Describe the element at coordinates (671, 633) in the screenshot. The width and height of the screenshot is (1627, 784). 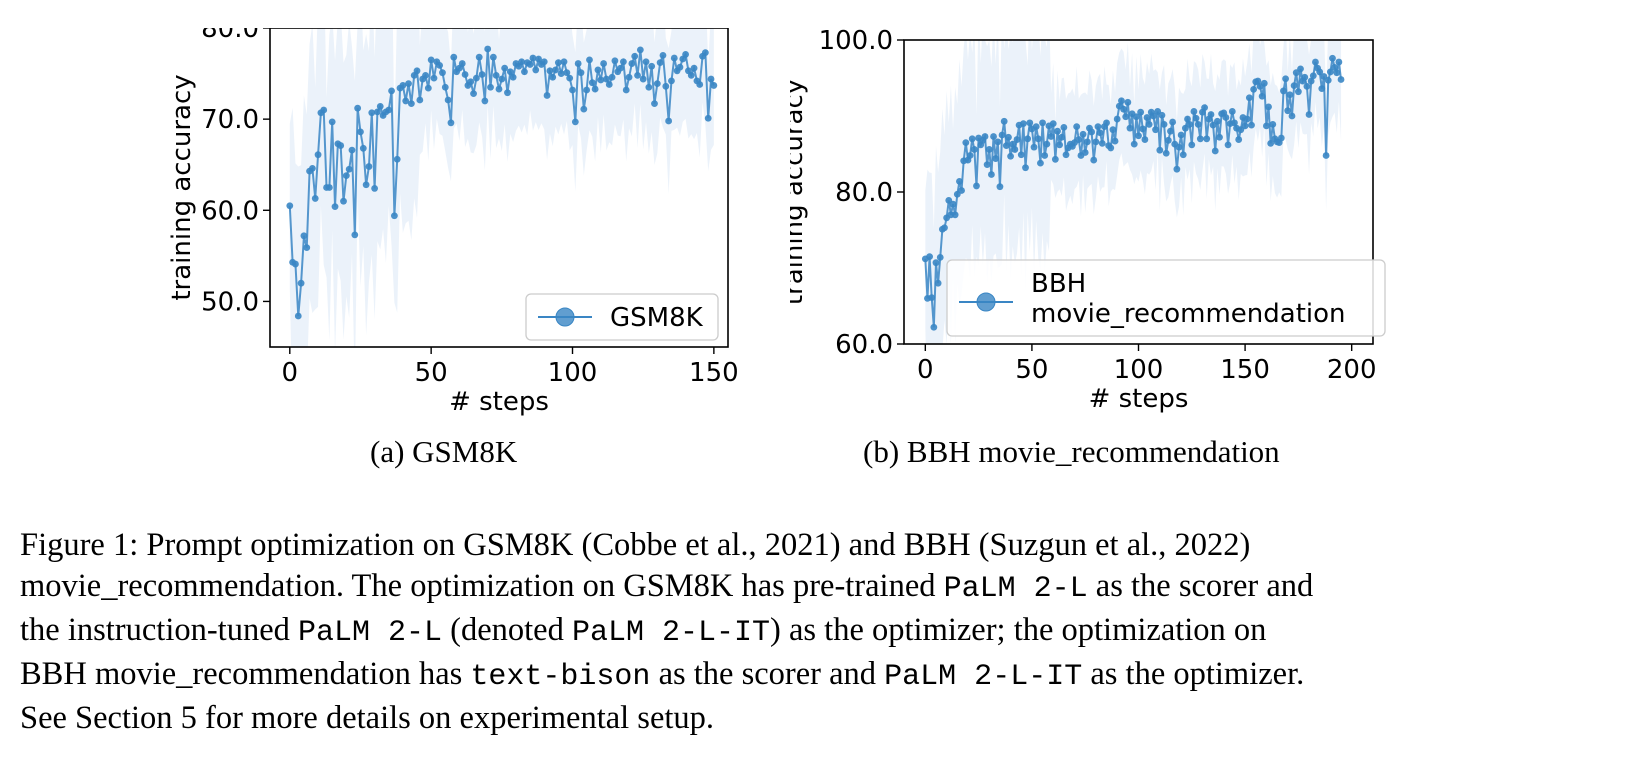
I see `code-optimizer-it: PaLM 2-L-IT` at that location.